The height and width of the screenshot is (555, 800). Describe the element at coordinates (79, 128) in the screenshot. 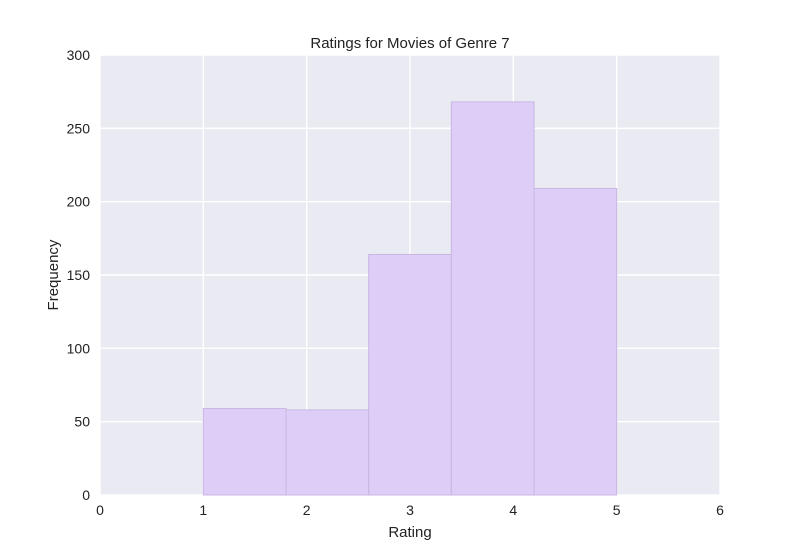

I see `y-tick-label: 250` at that location.